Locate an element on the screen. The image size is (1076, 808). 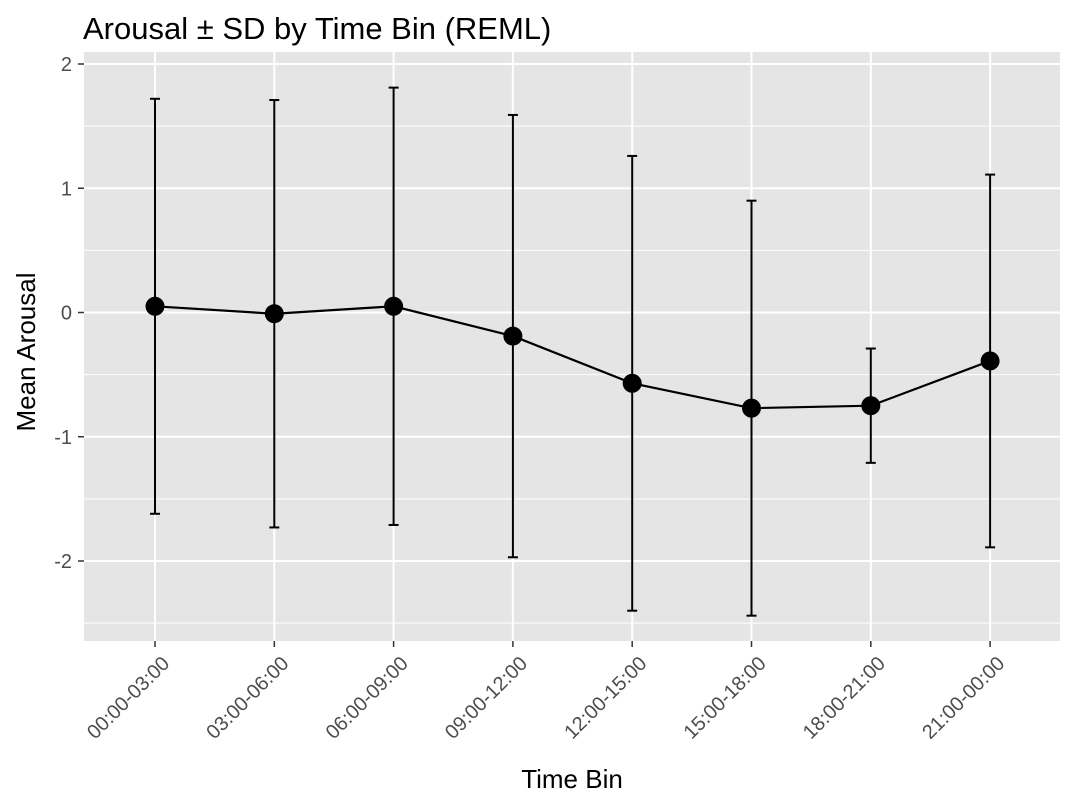
y-tick-label: 1 is located at coordinates (66, 189).